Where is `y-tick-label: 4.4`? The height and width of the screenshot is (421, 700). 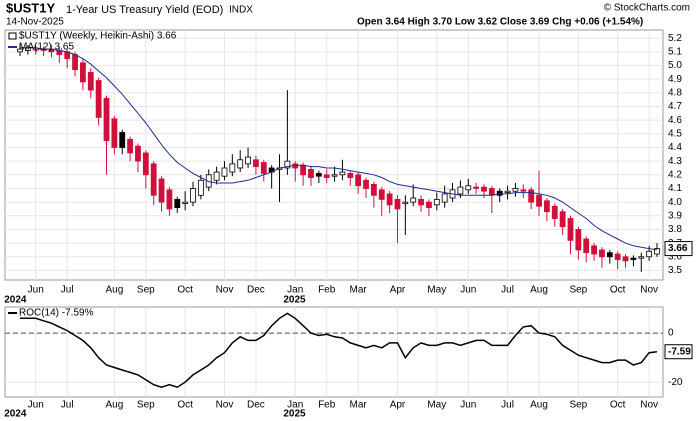 y-tick-label: 4.4 is located at coordinates (675, 147).